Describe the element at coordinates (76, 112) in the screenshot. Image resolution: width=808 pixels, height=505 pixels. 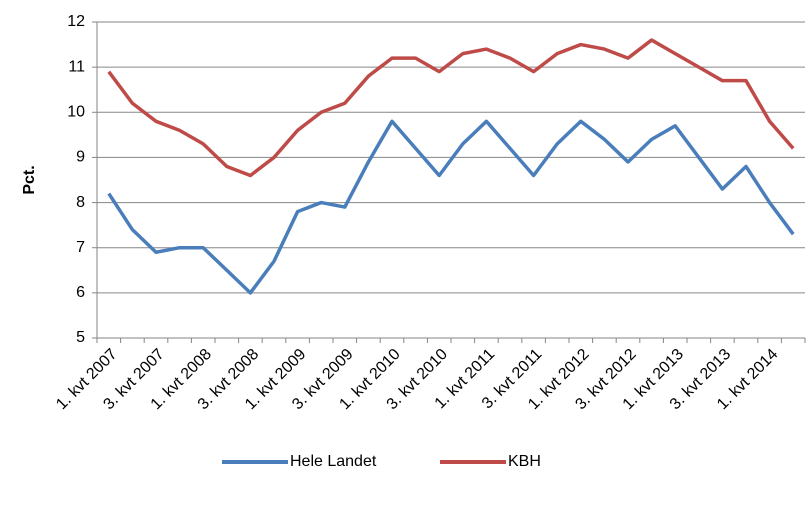
I see `y-tick-label: 10` at that location.